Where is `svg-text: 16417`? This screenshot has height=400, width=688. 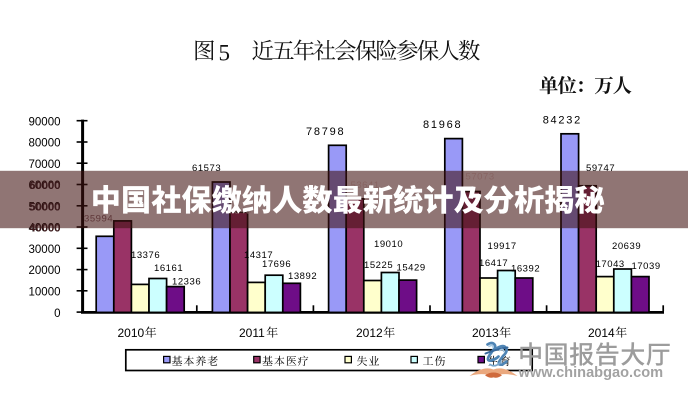 svg-text: 16417 is located at coordinates (493, 263).